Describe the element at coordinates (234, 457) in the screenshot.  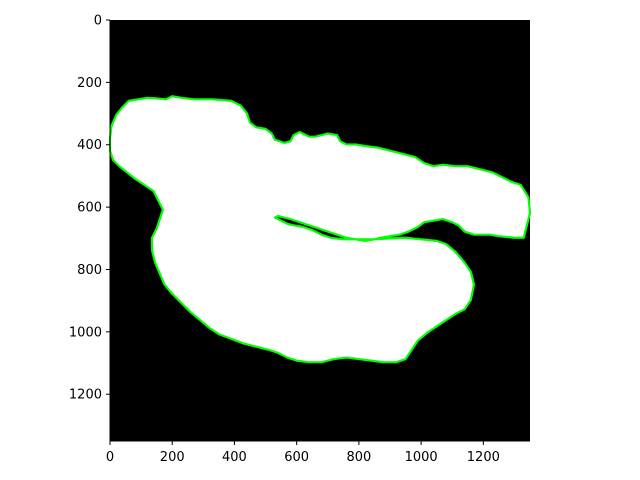
I see `x-tick-label: 400` at that location.